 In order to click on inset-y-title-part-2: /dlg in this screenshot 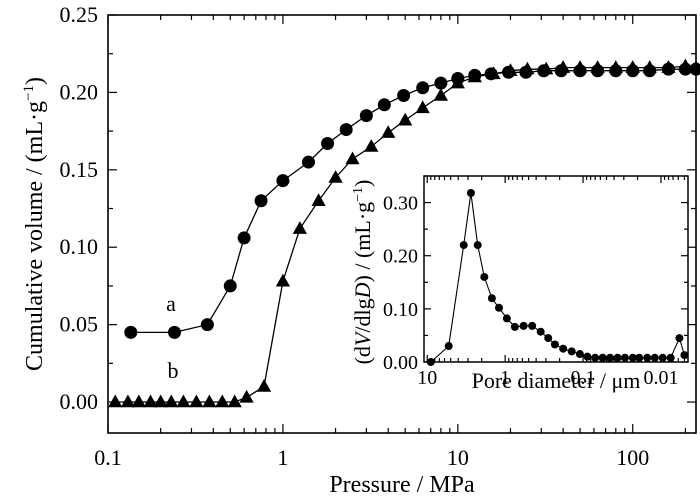, I will do `click(362, 315)`.